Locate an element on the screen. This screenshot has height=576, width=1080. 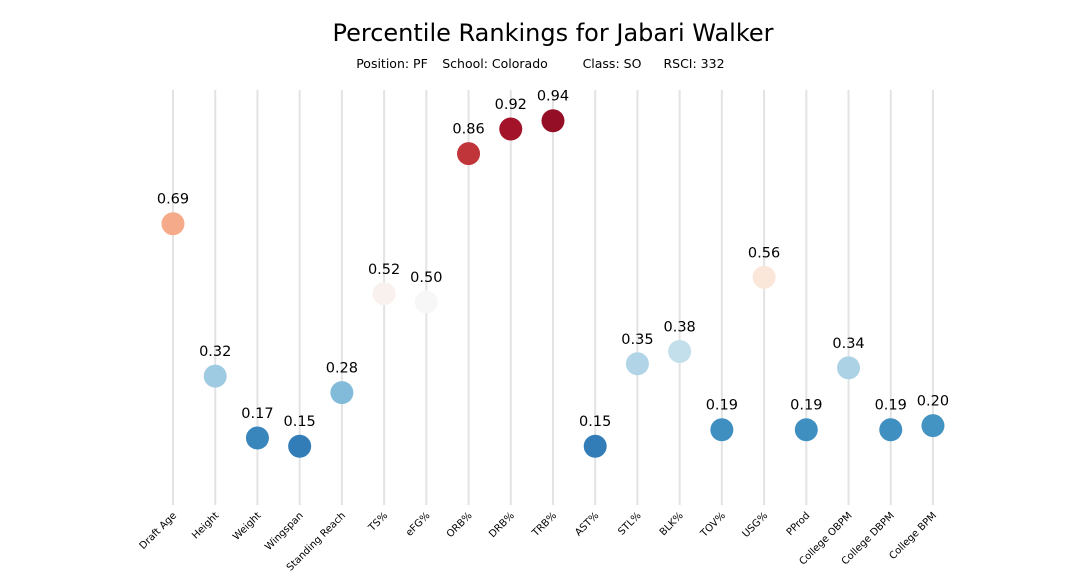
data-label: 0.38 is located at coordinates (679, 327).